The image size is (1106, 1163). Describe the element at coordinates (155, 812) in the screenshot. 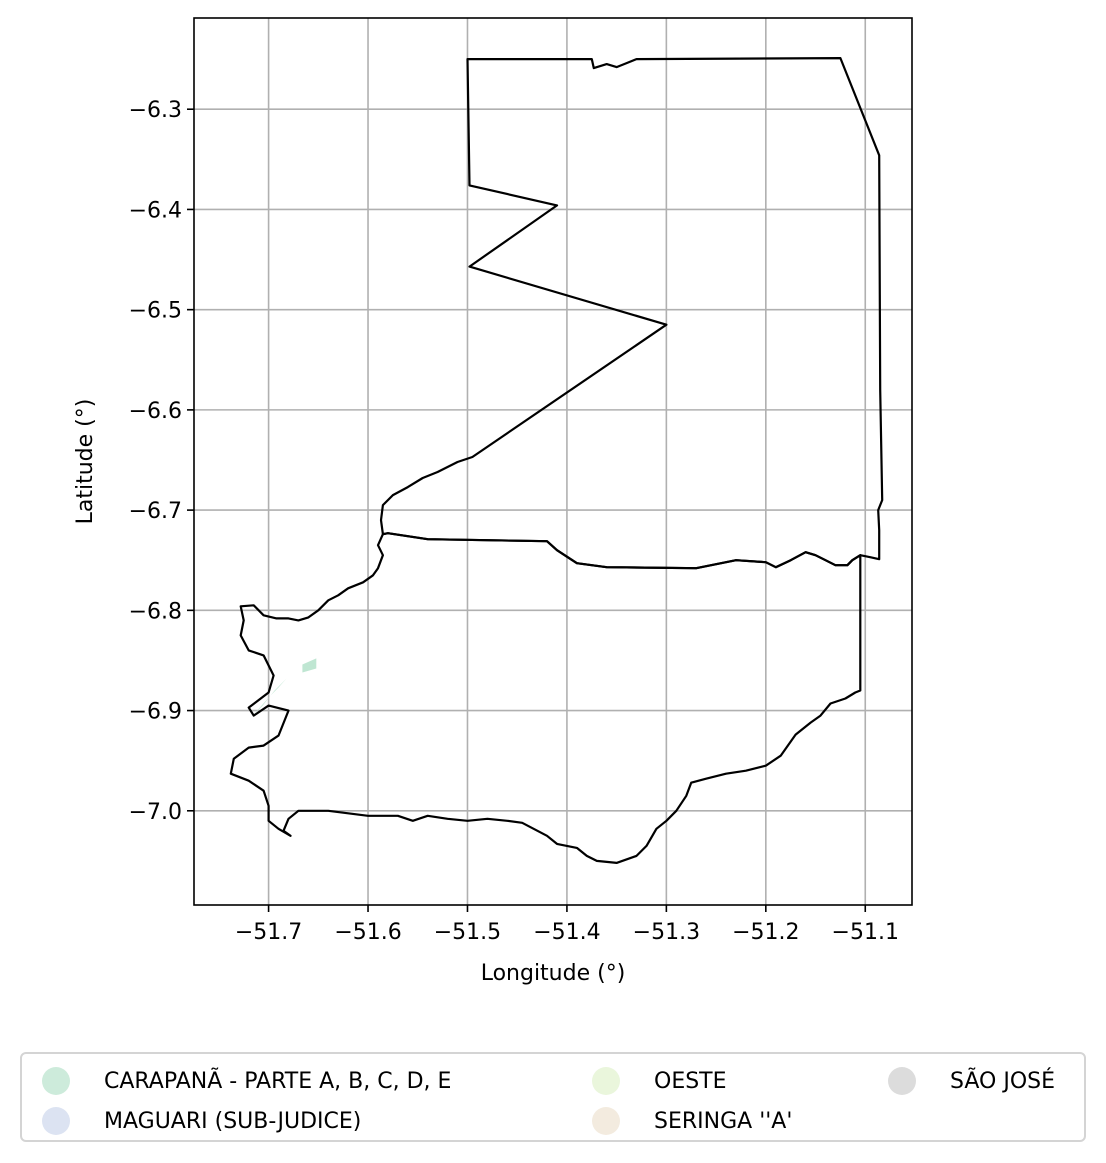

I see `y-tick-label: −7.0` at that location.